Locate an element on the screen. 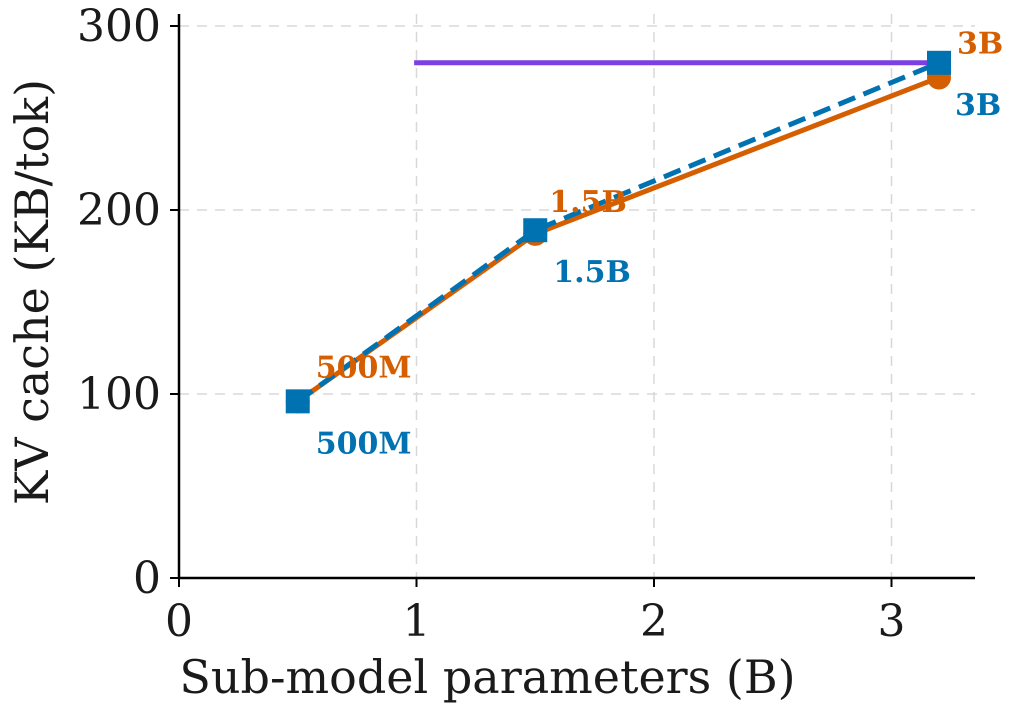 This screenshot has height=714, width=1015. x-tick-label: 3 is located at coordinates (892, 621).